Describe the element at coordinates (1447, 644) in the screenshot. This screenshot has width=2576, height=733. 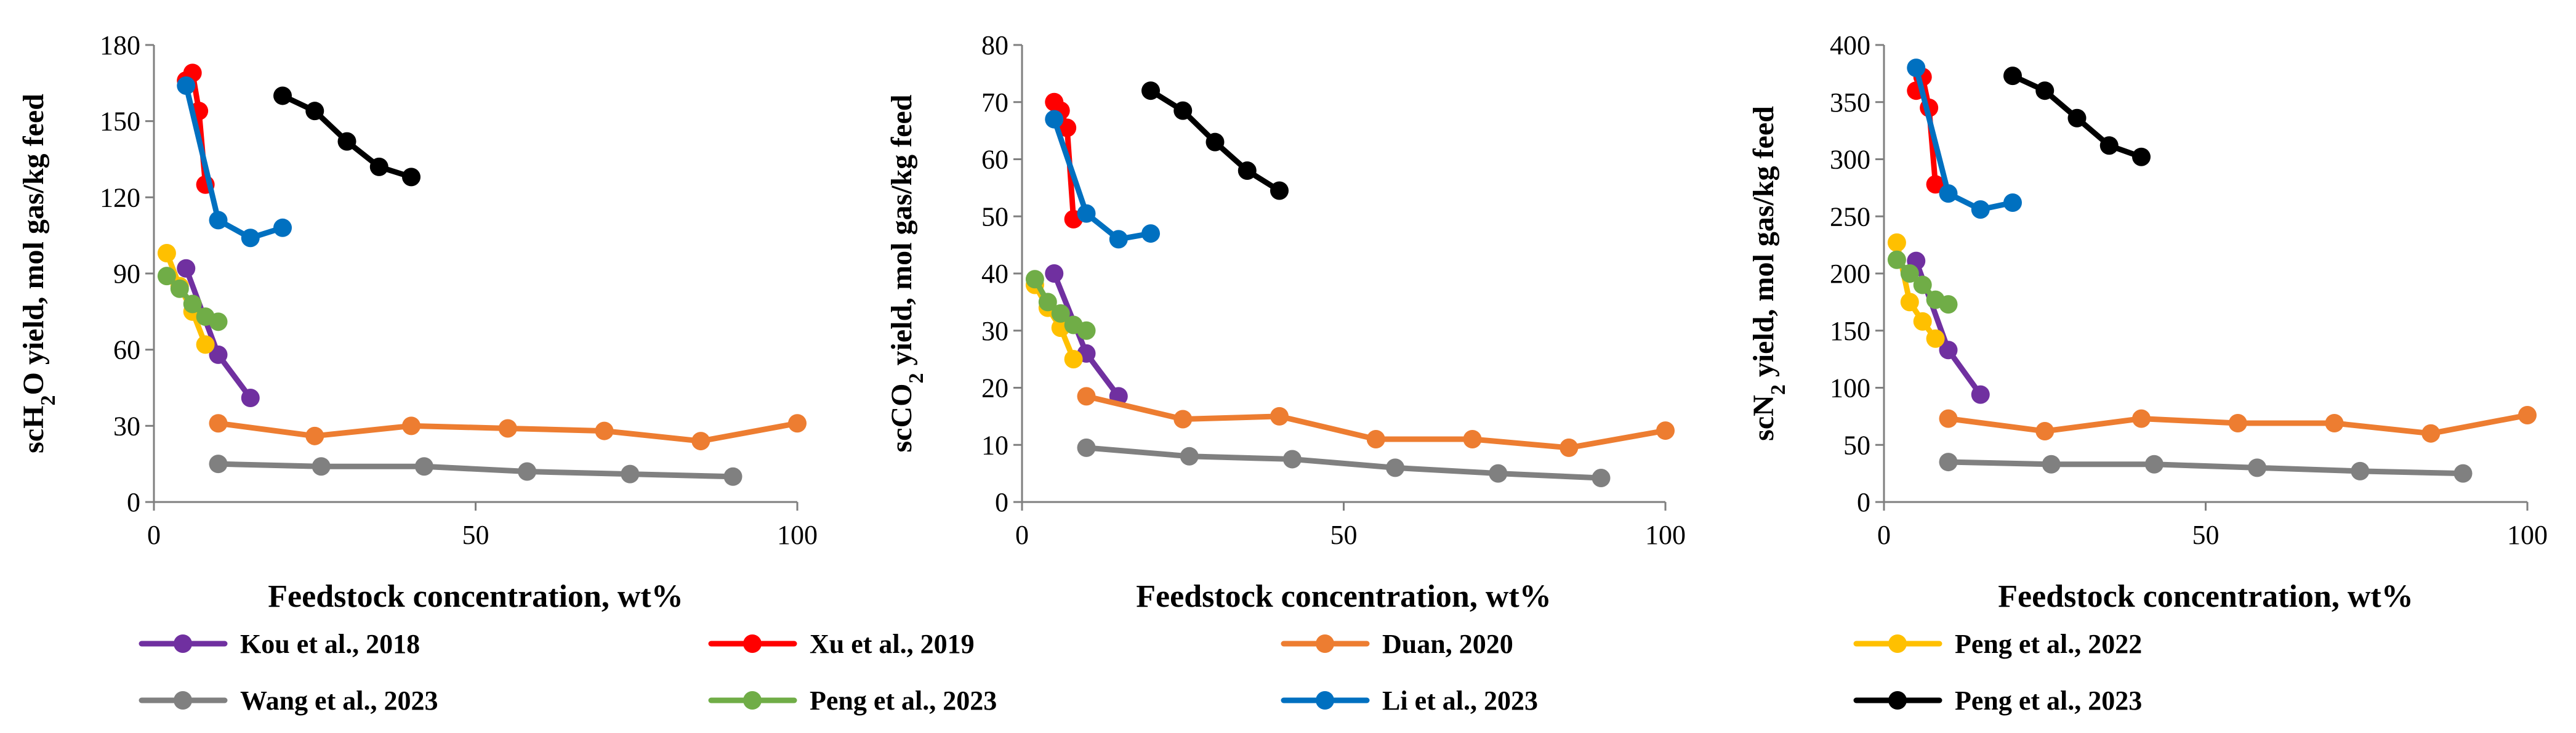
I see `legend-label: Duan, 2020` at that location.